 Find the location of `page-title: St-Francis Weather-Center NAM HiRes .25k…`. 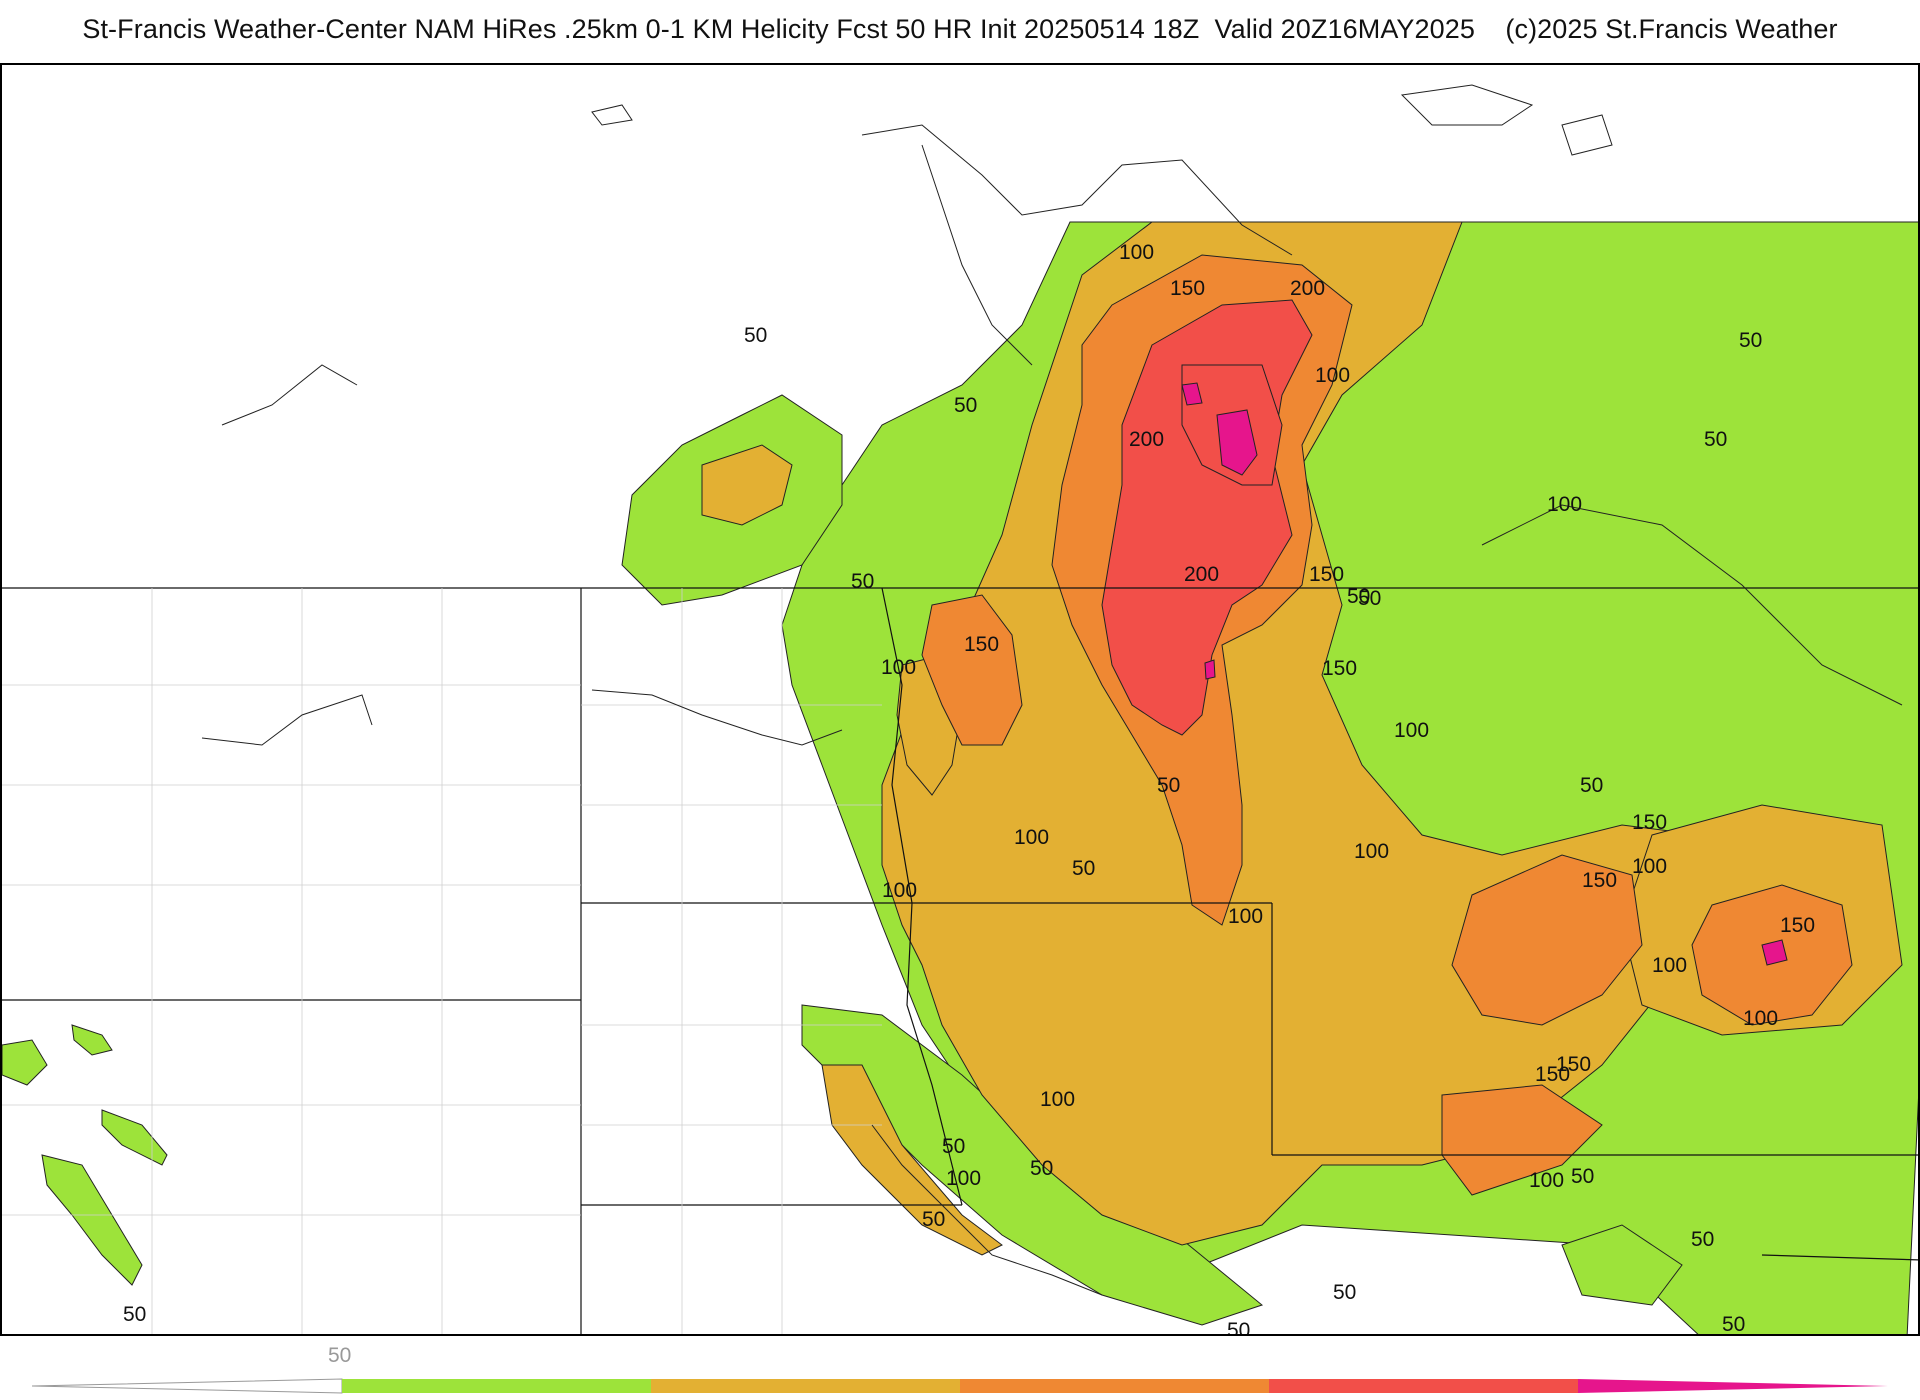

page-title: St-Francis Weather-Center NAM HiRes .25k… is located at coordinates (960, 29).